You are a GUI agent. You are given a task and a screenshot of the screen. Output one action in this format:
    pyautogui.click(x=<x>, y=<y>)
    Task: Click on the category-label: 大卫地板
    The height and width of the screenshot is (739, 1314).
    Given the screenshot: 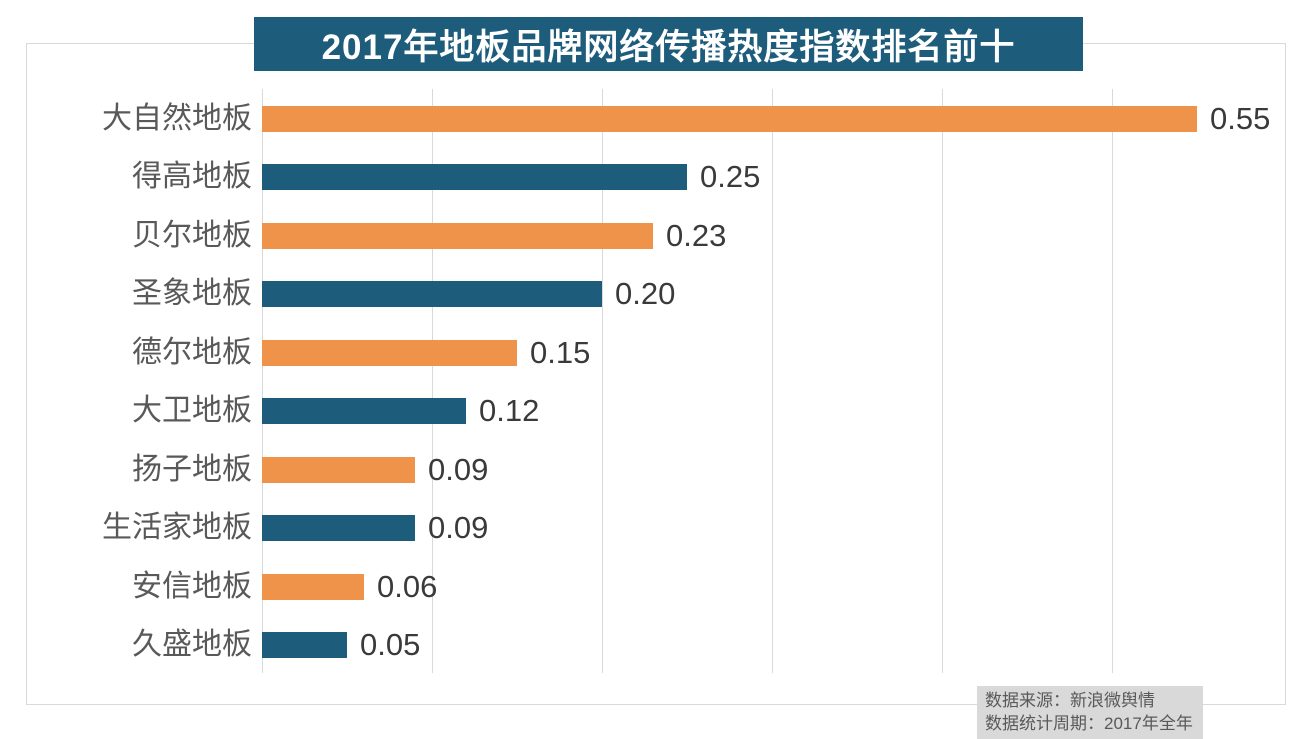 What is the action you would take?
    pyautogui.click(x=192, y=411)
    